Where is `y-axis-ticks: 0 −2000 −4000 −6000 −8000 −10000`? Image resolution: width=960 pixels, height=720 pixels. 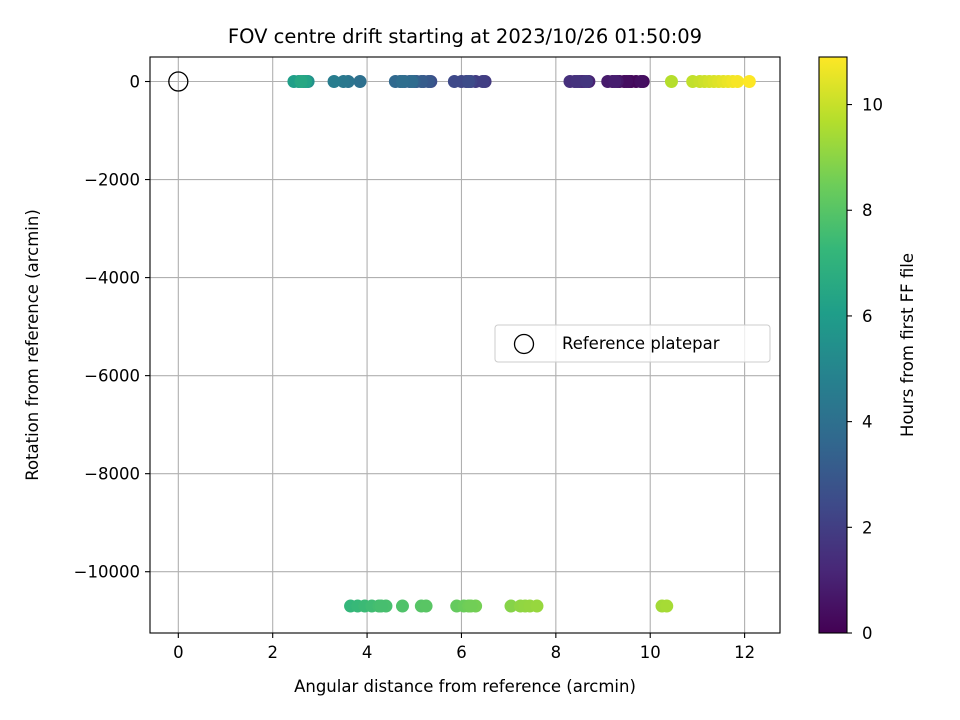 y-axis-ticks: 0 −2000 −4000 −6000 −8000 −10000 is located at coordinates (112, 327).